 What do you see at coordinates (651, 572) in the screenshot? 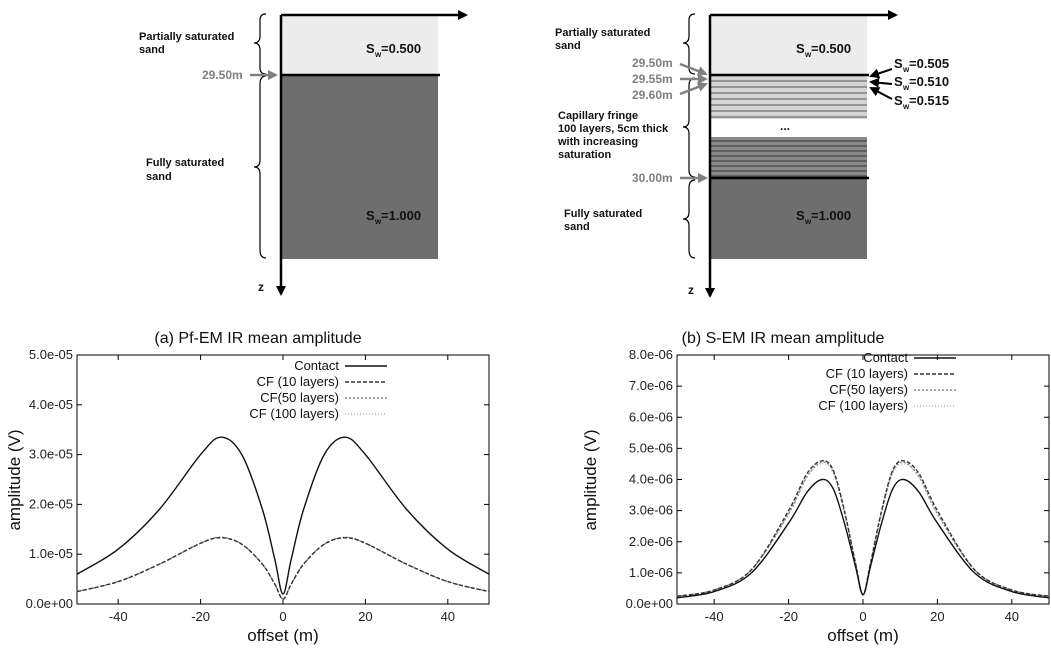
I see `y-tick-label: 1.0e-06` at bounding box center [651, 572].